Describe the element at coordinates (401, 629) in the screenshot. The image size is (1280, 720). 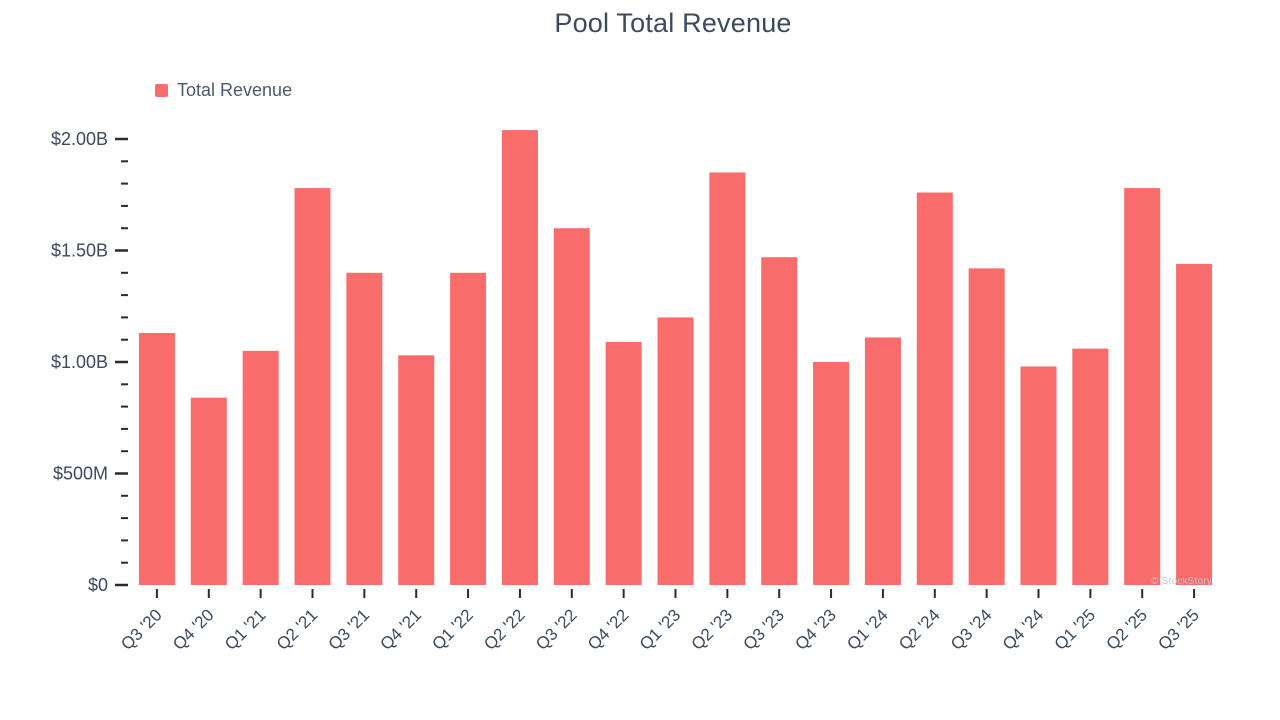
I see `x-axis-label: Q4 '21` at that location.